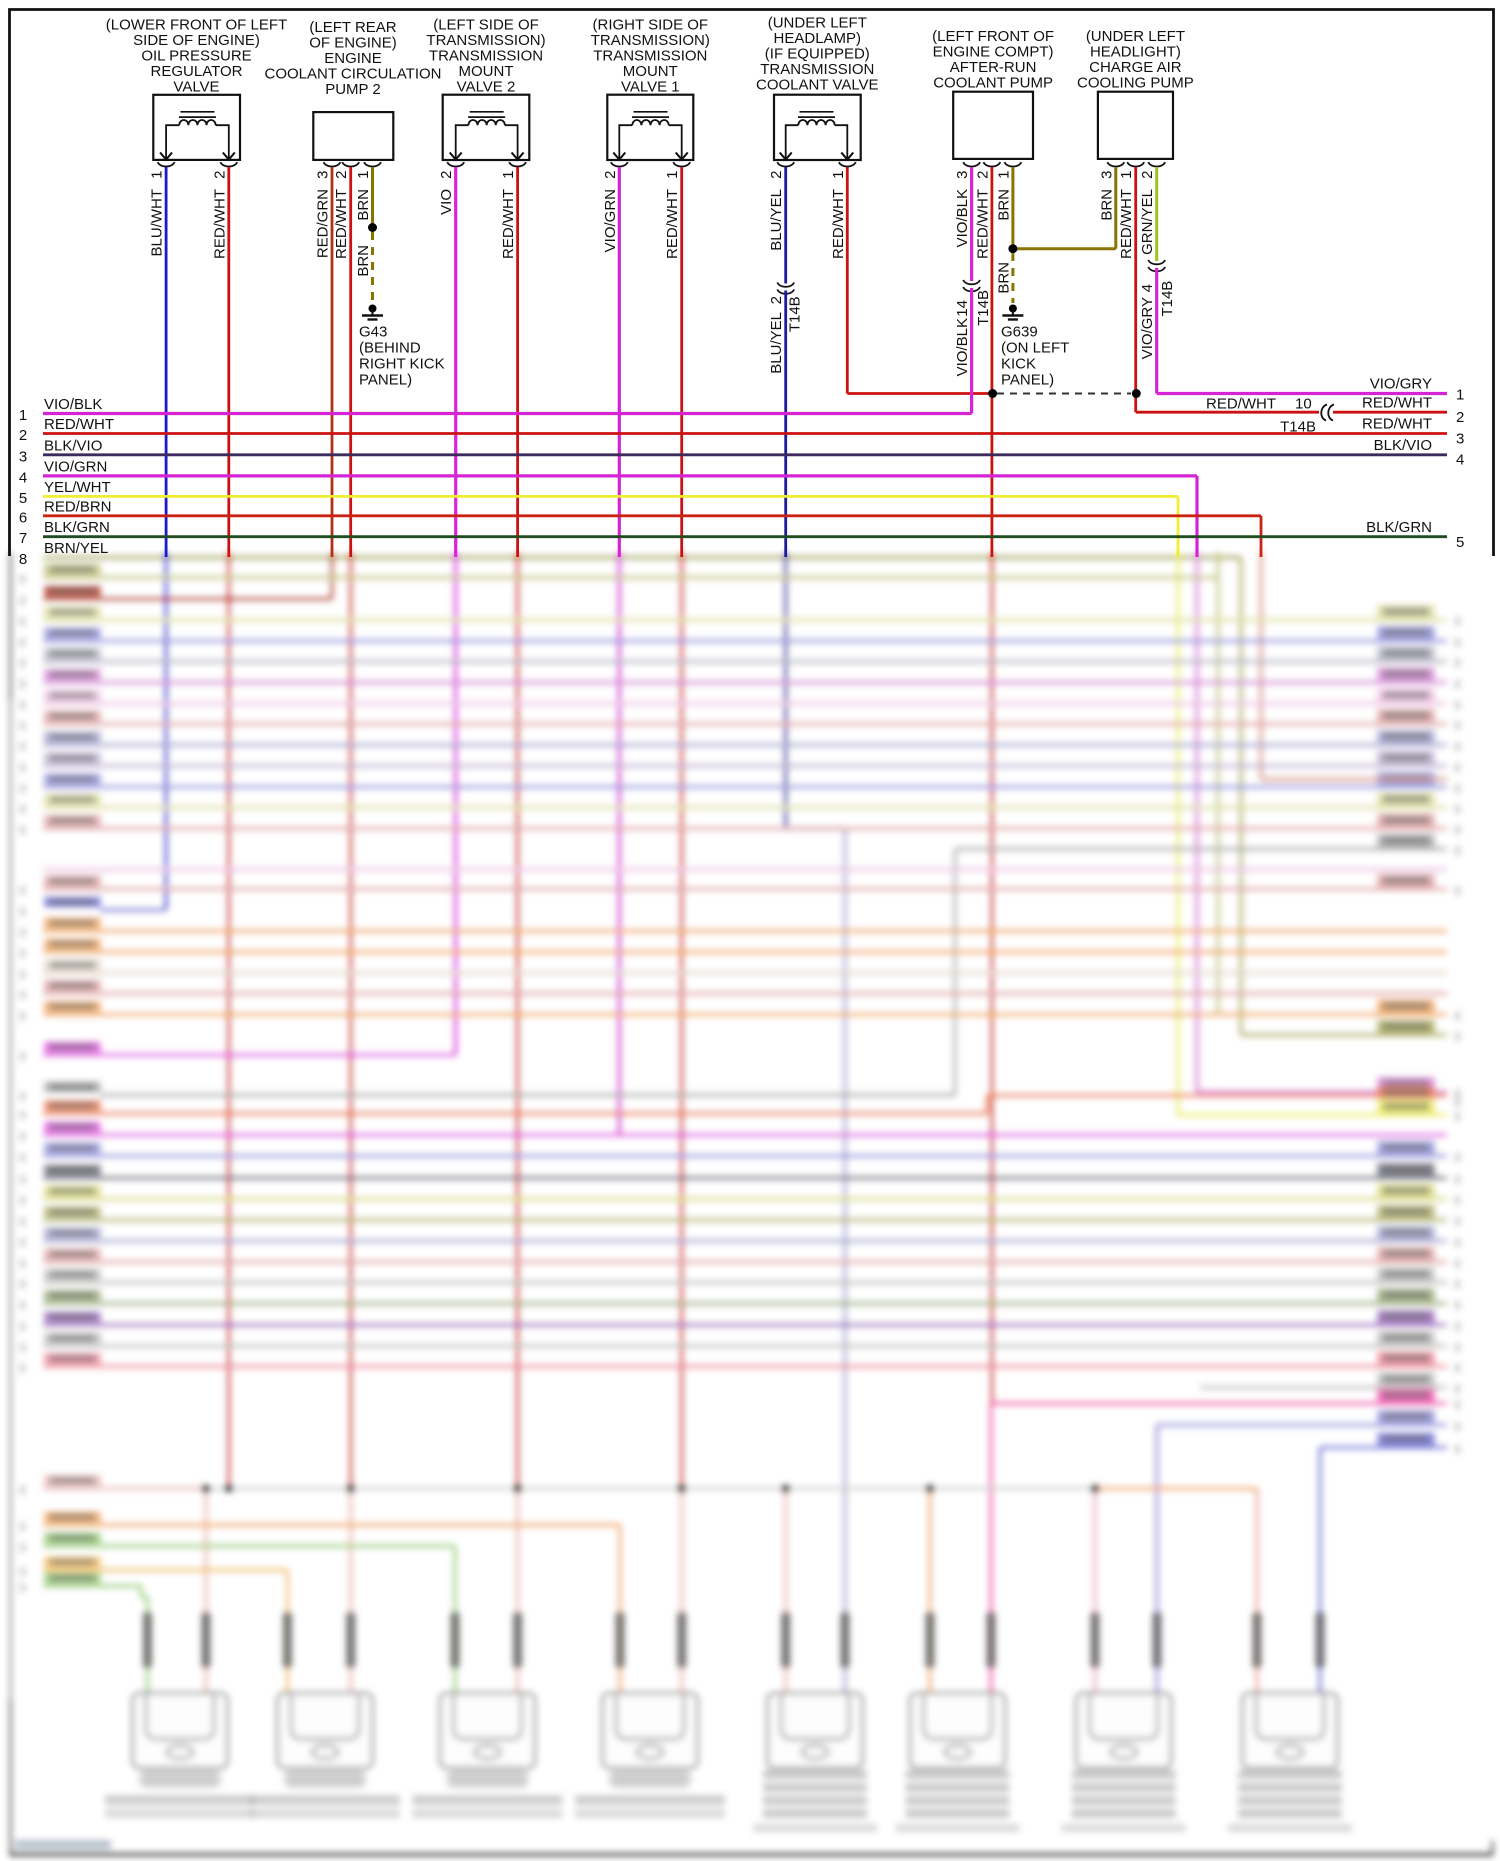 Image resolution: width=1500 pixels, height=1861 pixels. Describe the element at coordinates (23, 559) in the screenshot. I see `svg-text: 8` at that location.